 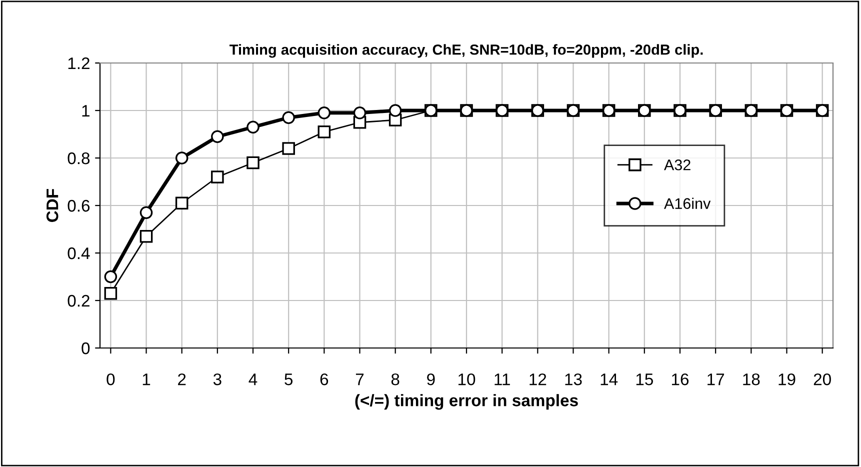 I want to click on legend-label: A32, so click(x=677, y=164).